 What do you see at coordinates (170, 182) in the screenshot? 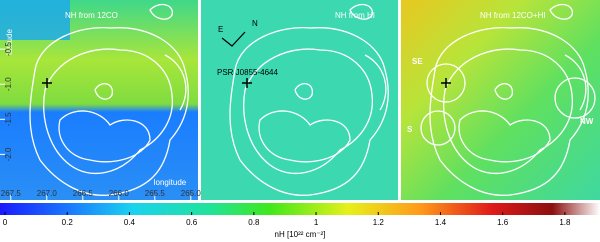
I see `x-axis-label: longitude` at bounding box center [170, 182].